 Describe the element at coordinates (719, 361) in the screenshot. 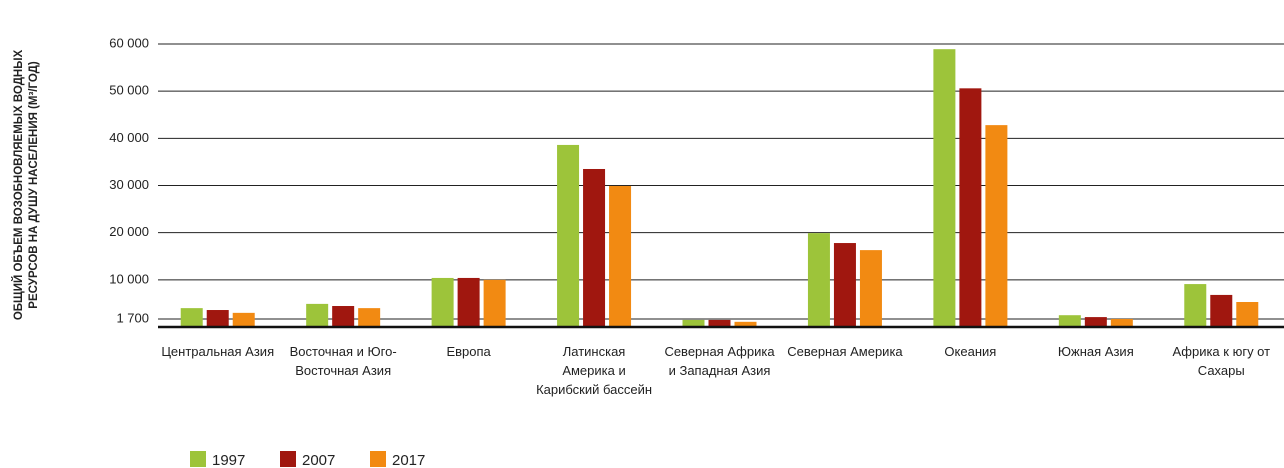

I see `x-tick-label: Северная Африка и Западная Азия` at that location.